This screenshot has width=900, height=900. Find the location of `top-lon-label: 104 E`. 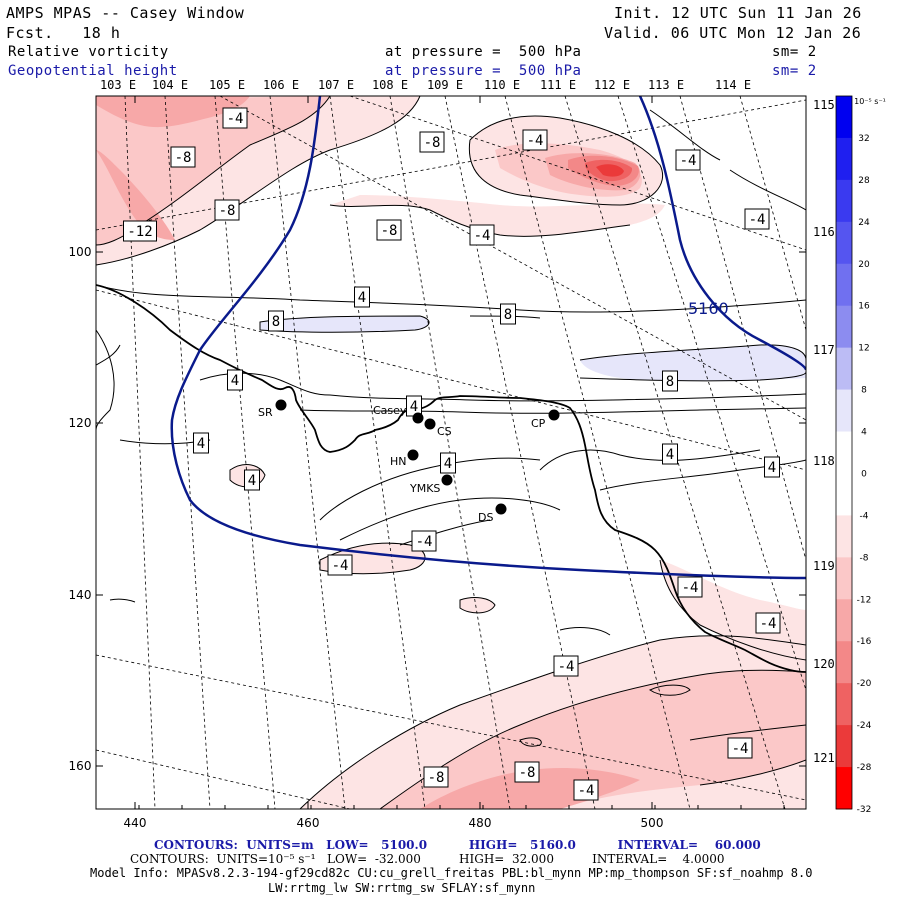

top-lon-label: 104 E is located at coordinates (170, 85).